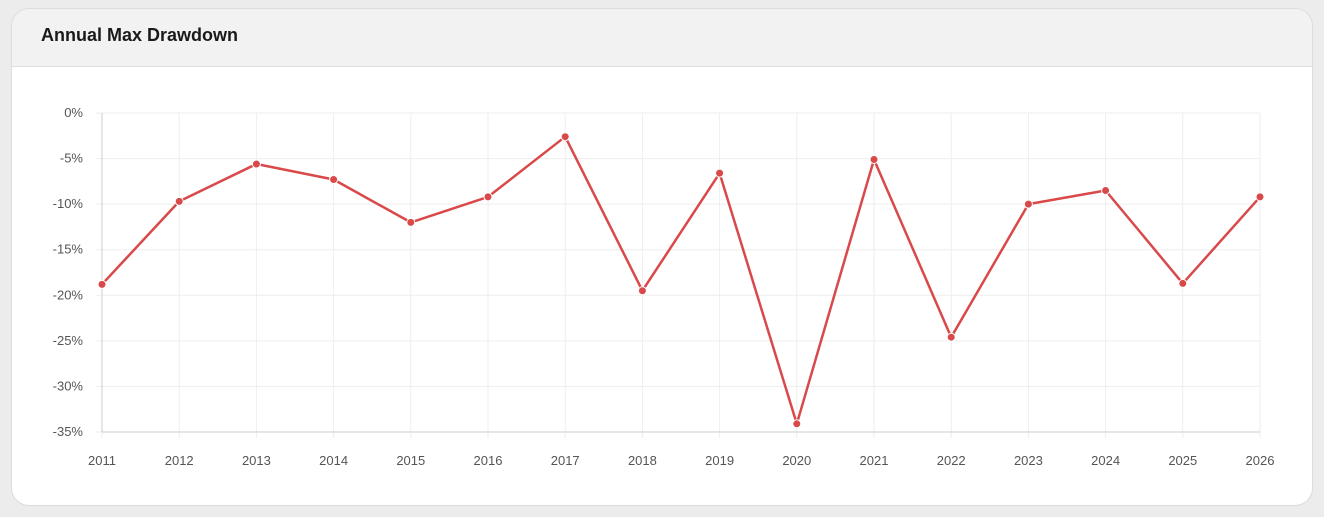  I want to click on x-tick-label: 2021, so click(874, 460).